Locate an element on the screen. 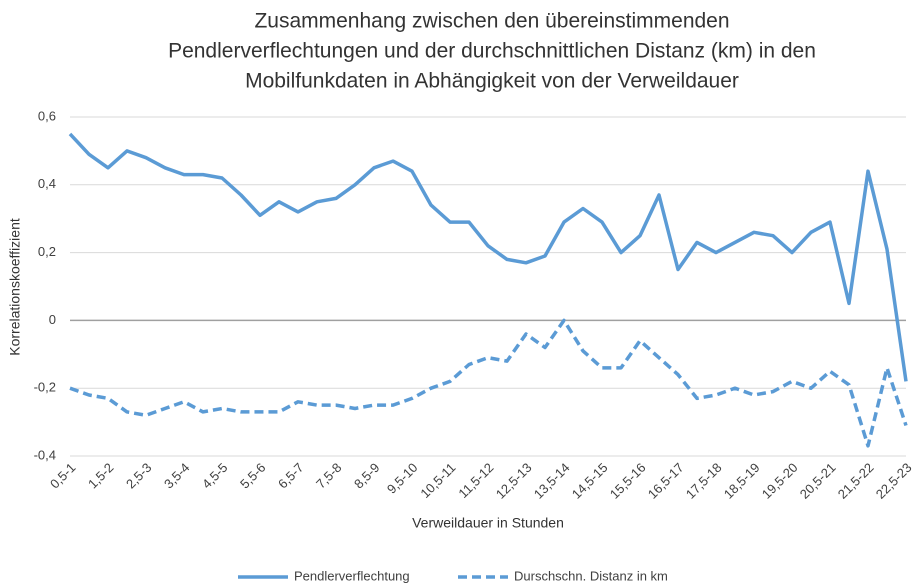  x-tick-label: 15,5-16 is located at coordinates (628, 481).